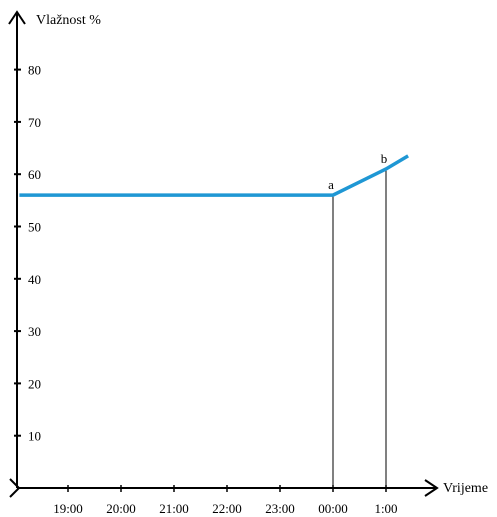 The image size is (497, 517). Describe the element at coordinates (68, 508) in the screenshot. I see `x-tick-label: 19:00` at that location.